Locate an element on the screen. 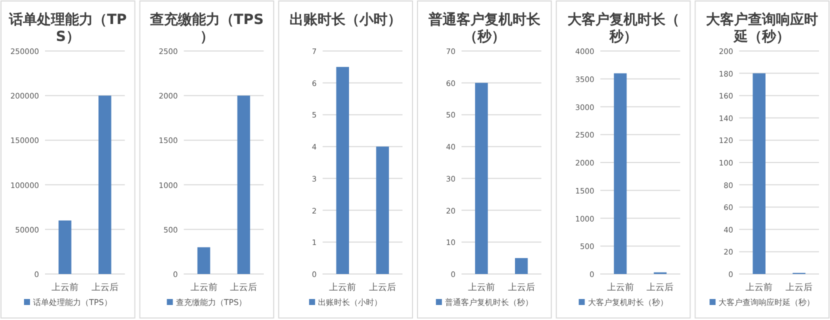 This screenshot has width=830, height=320. chart-title: 话单处理能力（TPS） is located at coordinates (67, 28).